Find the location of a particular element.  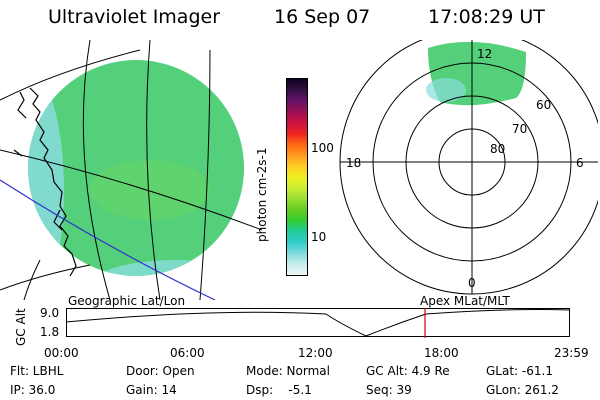

mlat-label-80: 80 is located at coordinates (498, 149).